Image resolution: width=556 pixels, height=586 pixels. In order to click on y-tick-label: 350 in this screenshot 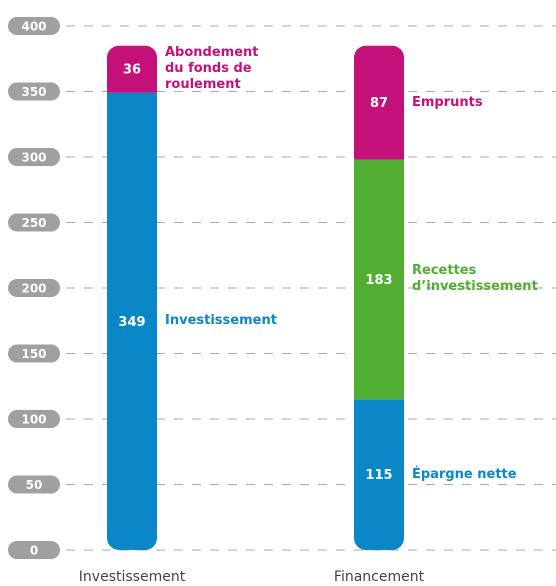, I will do `click(33, 92)`.